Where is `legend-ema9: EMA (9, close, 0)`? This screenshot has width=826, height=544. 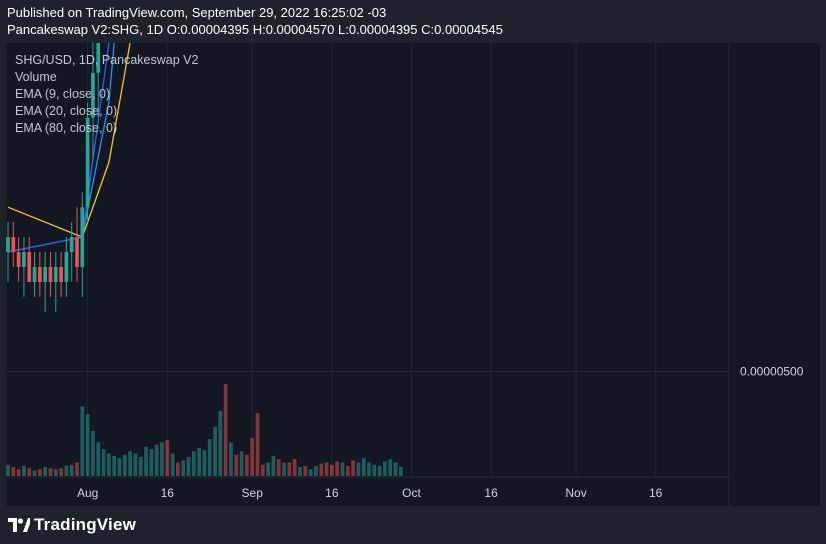 legend-ema9: EMA (9, close, 0) is located at coordinates (63, 94).